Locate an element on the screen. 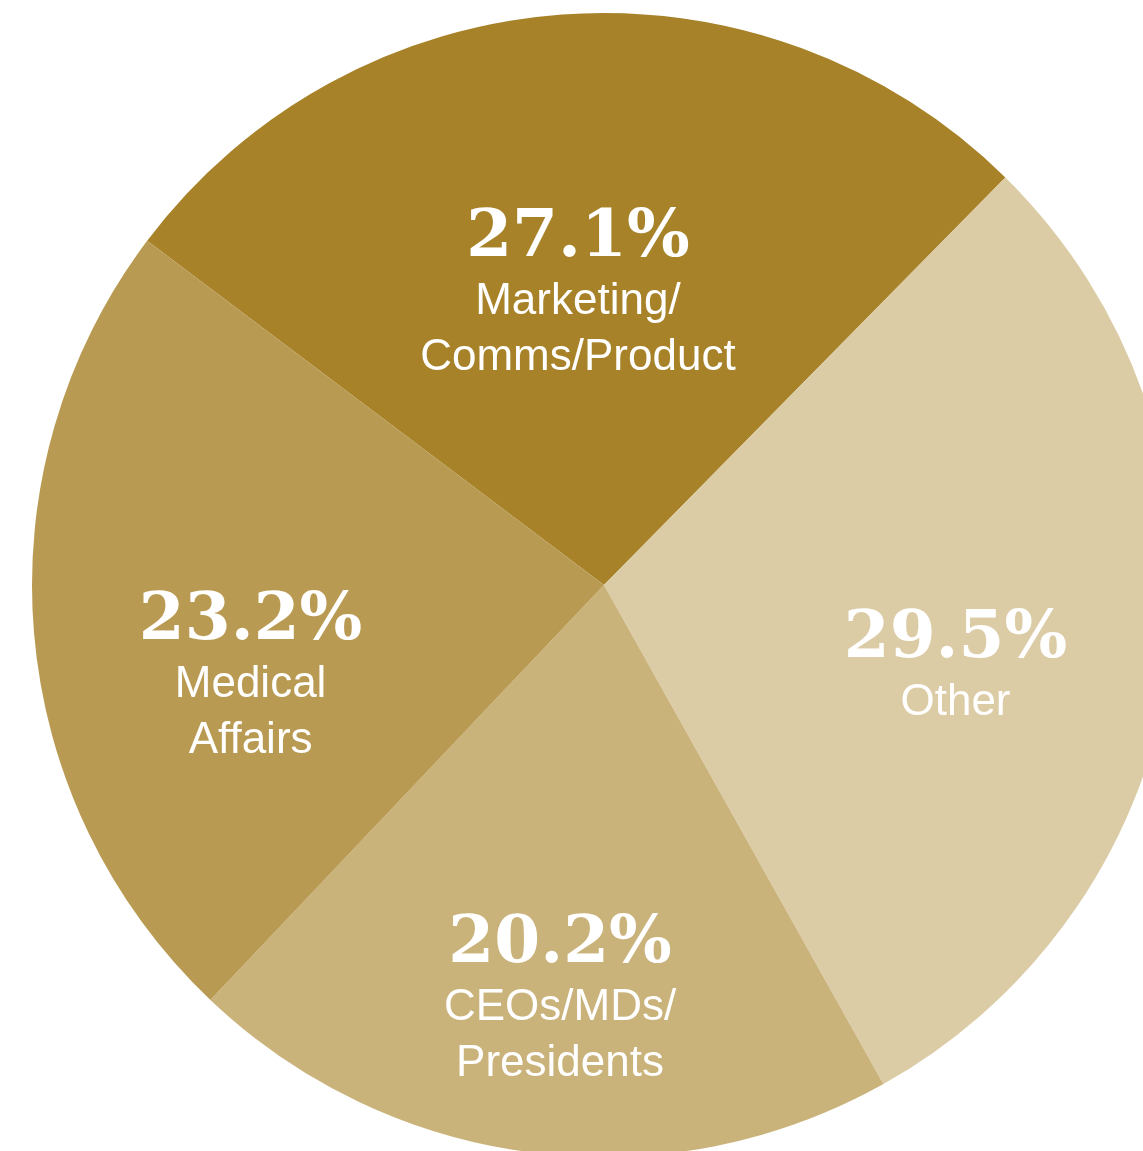 The width and height of the screenshot is (1143, 1151). slice-label: Marketing/ Comms/Product is located at coordinates (578, 327).